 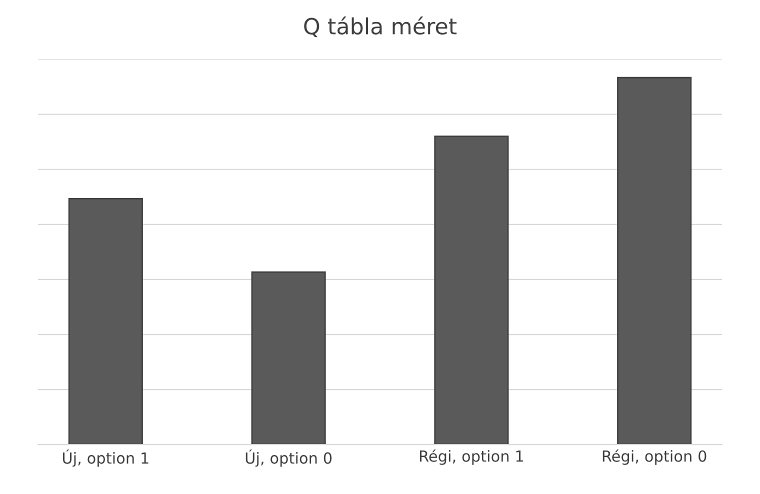 What do you see at coordinates (289, 458) in the screenshot?
I see `x-tick-label: Új, option 0` at bounding box center [289, 458].